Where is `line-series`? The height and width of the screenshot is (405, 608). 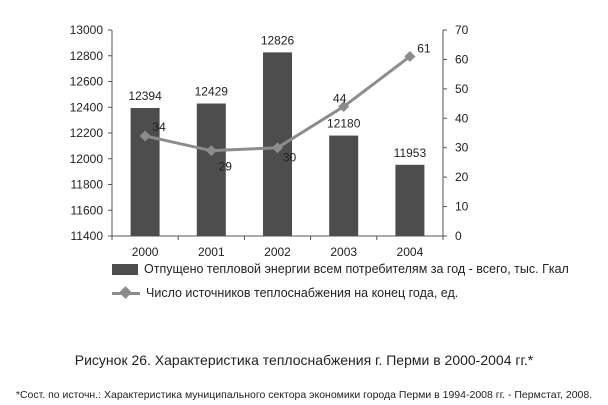 line-series is located at coordinates (277, 103).